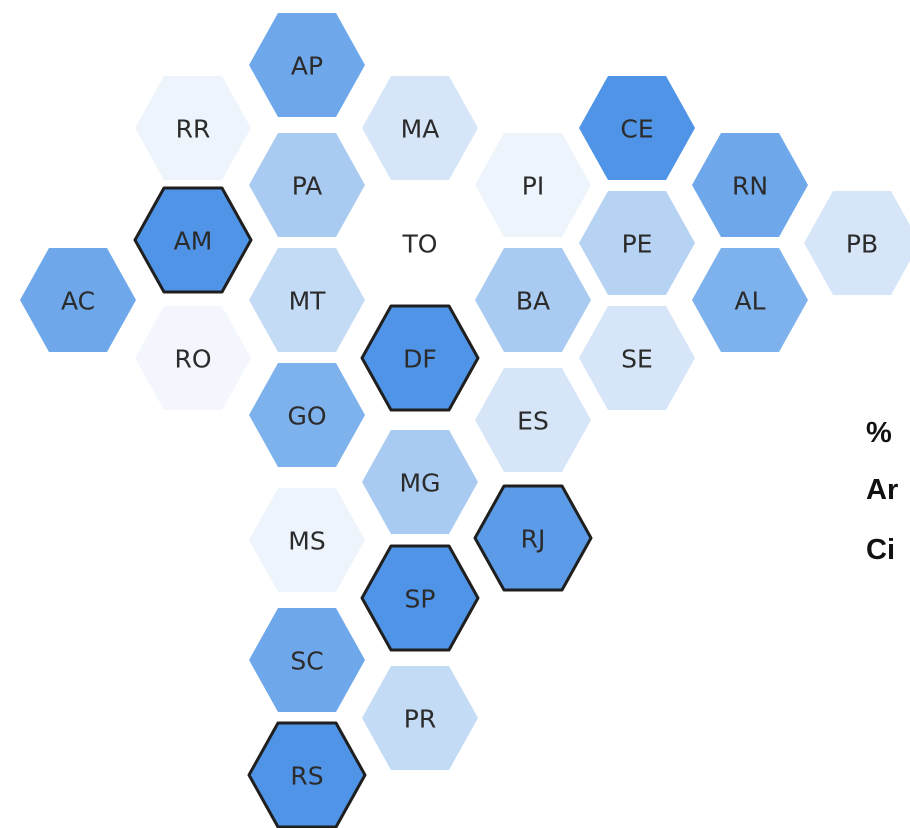 This screenshot has width=910, height=828. I want to click on state-label: ES, so click(533, 421).